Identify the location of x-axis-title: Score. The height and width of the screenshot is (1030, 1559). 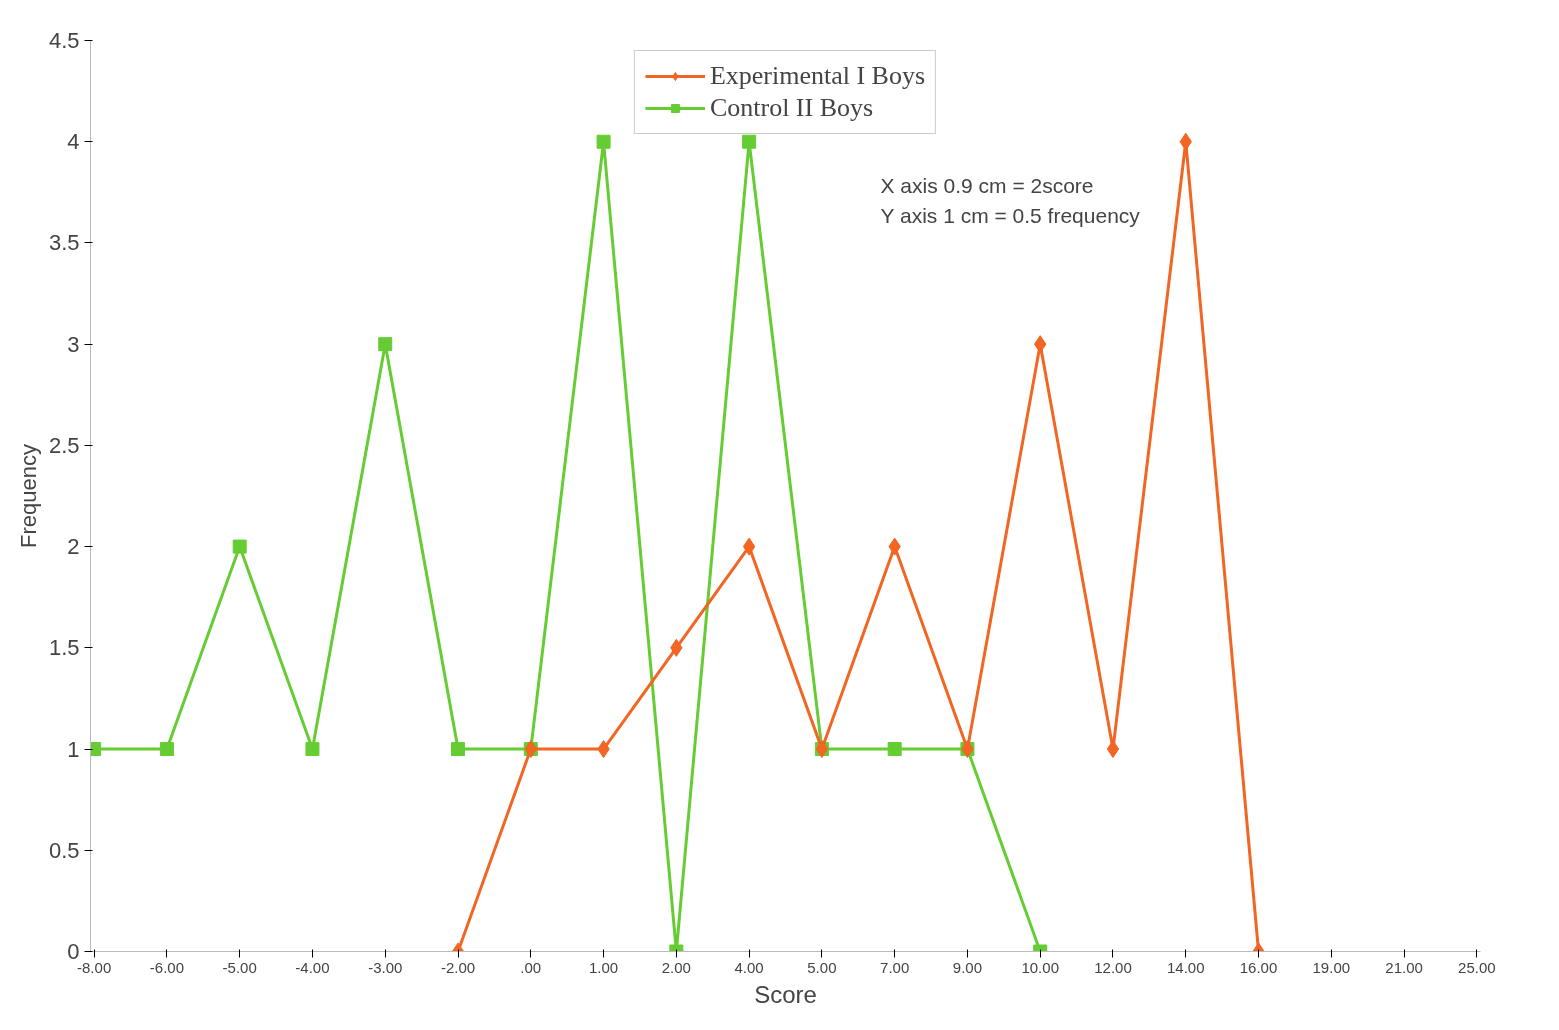
(785, 994).